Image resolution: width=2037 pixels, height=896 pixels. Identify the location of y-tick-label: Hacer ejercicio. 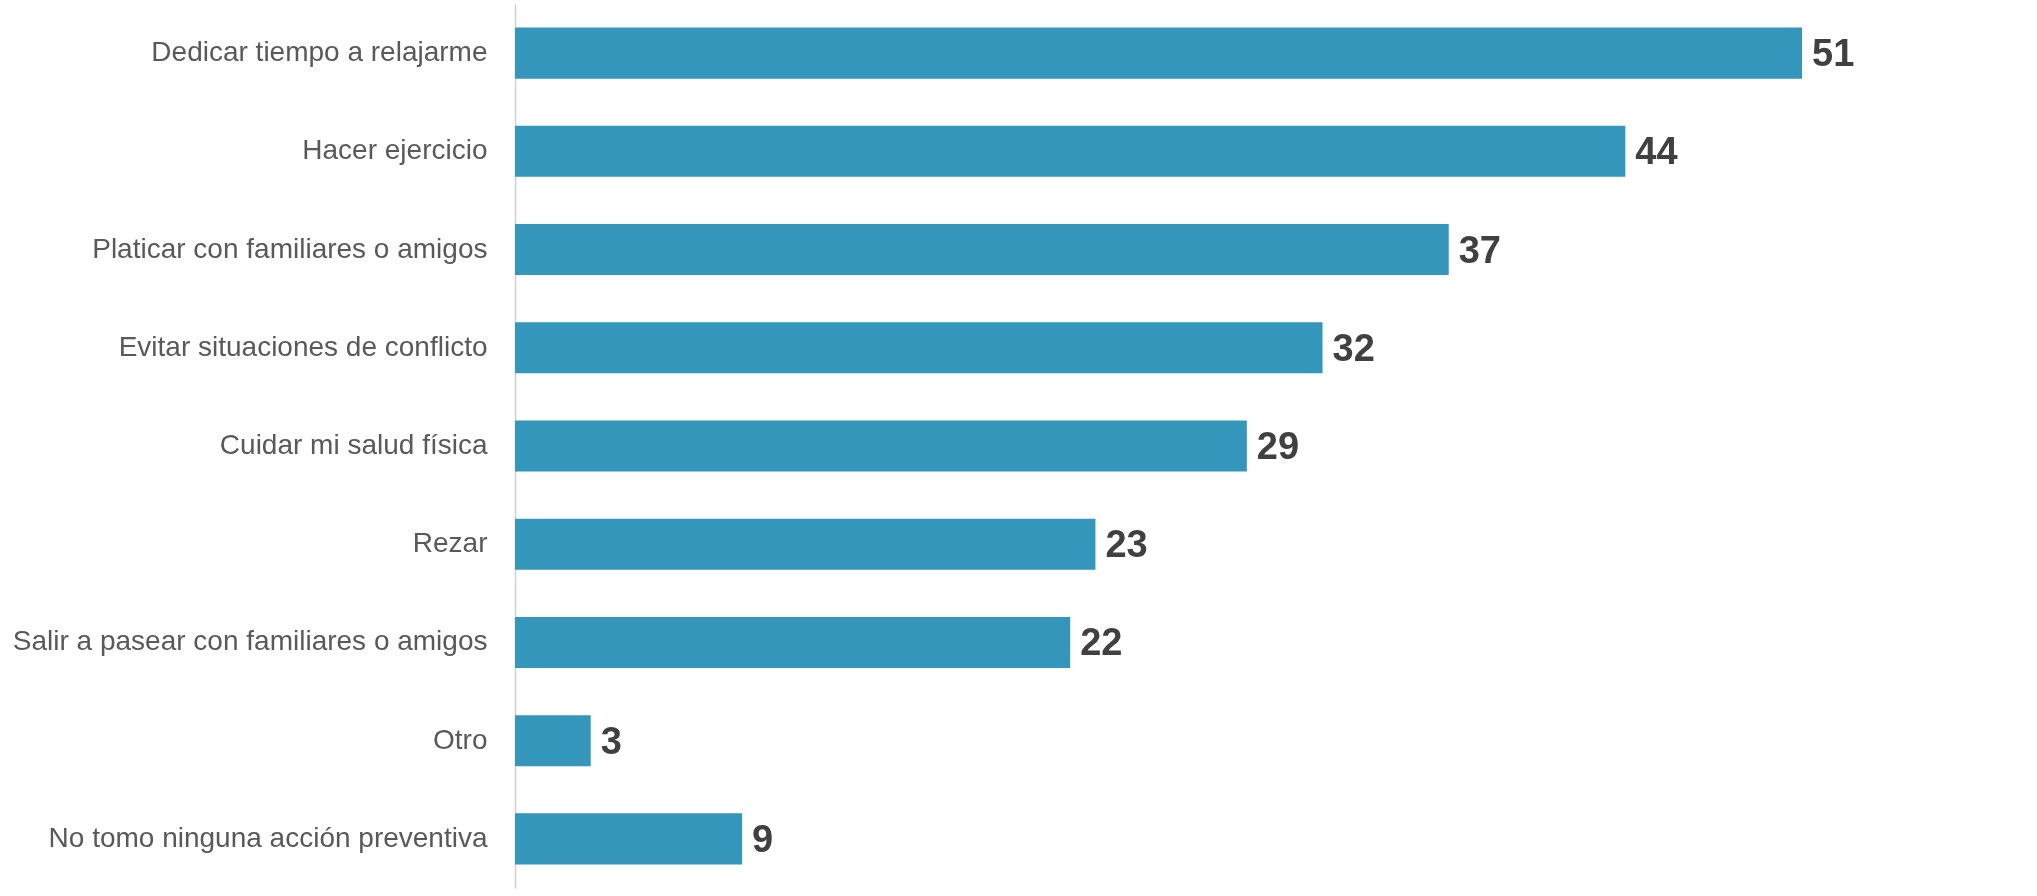
(395, 150).